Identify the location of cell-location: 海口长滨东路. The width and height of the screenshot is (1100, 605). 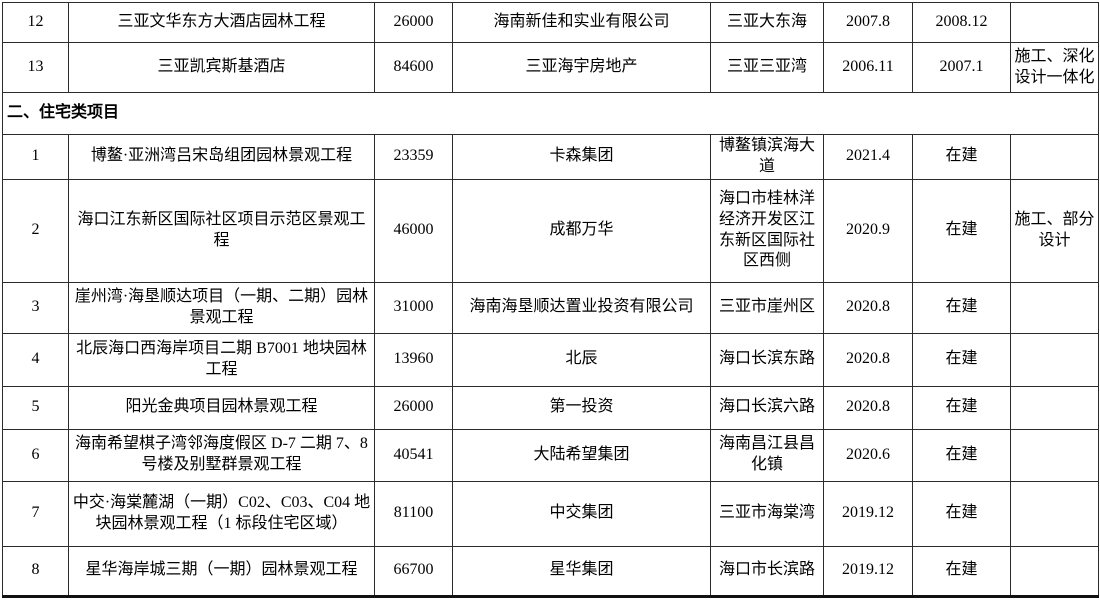
(767, 359).